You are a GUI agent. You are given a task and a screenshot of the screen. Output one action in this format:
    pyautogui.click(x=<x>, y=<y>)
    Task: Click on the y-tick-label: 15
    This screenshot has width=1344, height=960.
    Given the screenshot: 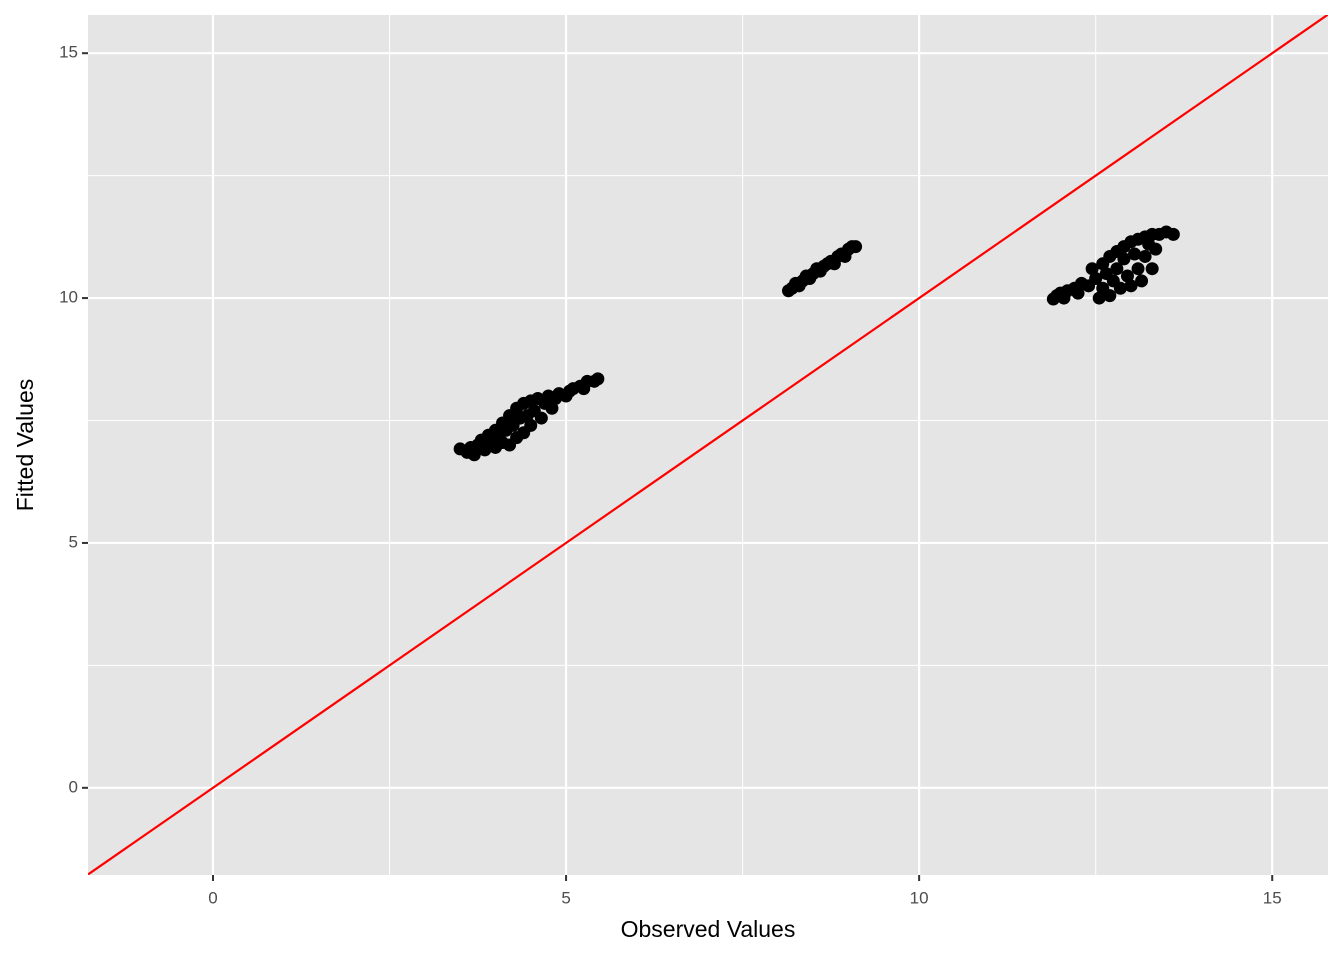 What is the action you would take?
    pyautogui.click(x=68, y=52)
    